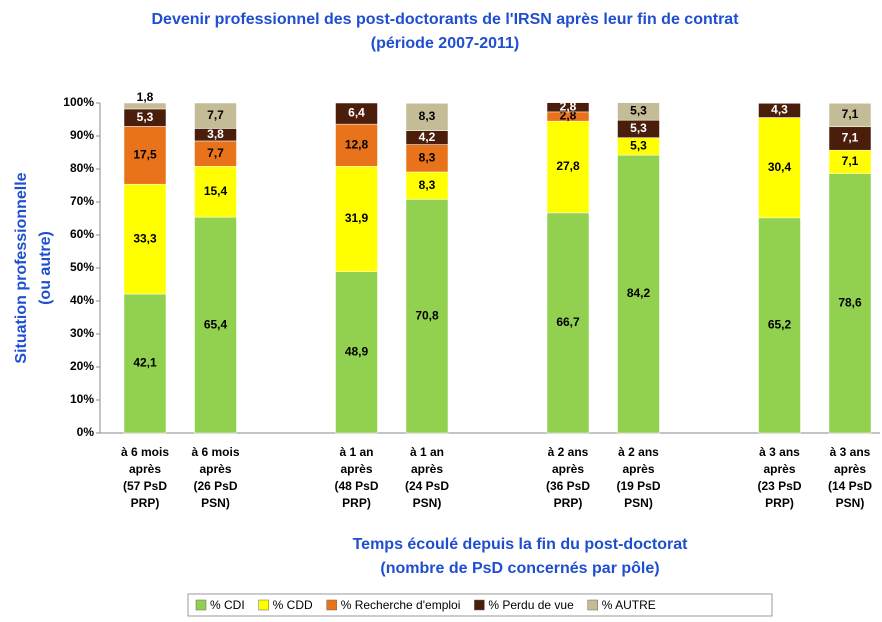 The image size is (882, 622). I want to click on y-tick-label: 50%, so click(82, 267).